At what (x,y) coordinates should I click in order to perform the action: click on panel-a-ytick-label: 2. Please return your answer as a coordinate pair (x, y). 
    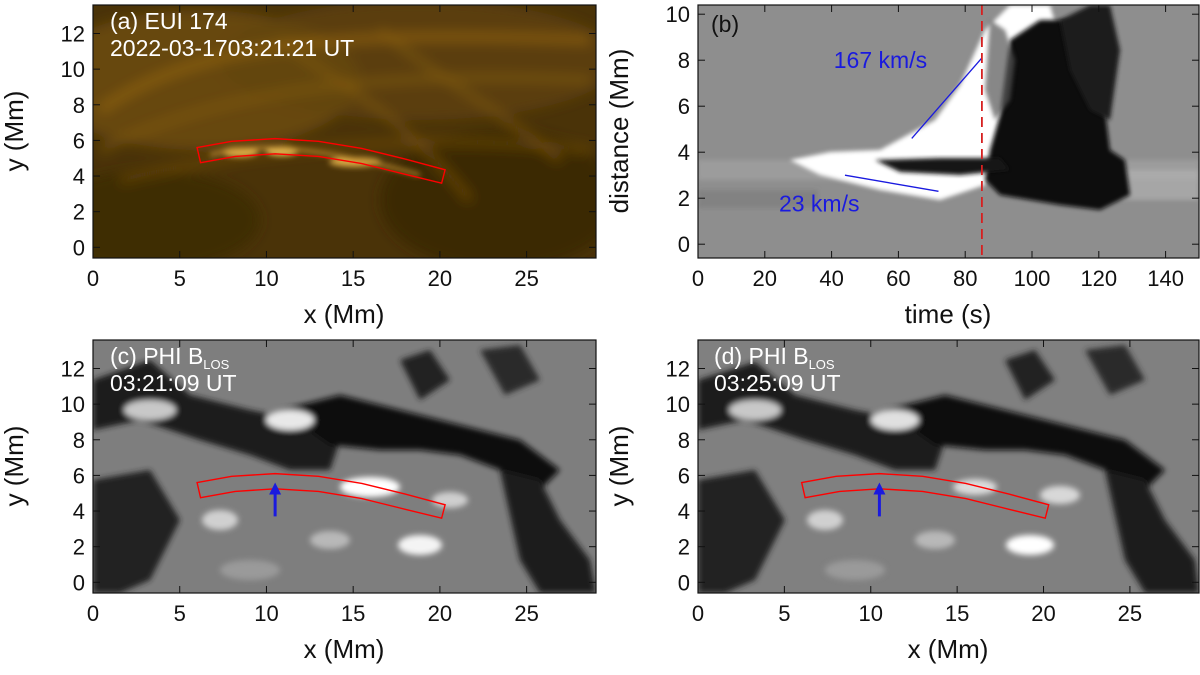
    Looking at the image, I should click on (79, 212).